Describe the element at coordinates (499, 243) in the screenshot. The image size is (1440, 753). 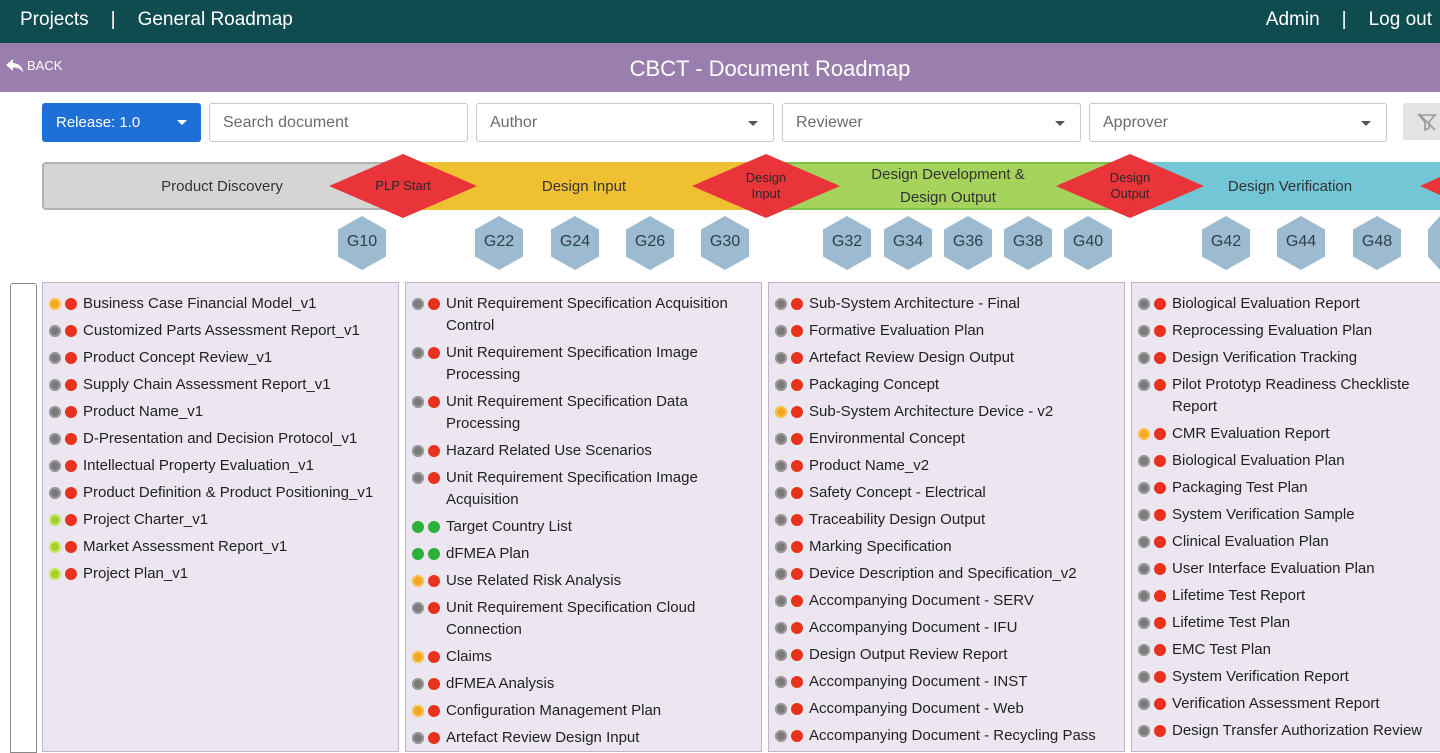
I see `gate-g22: G22` at that location.